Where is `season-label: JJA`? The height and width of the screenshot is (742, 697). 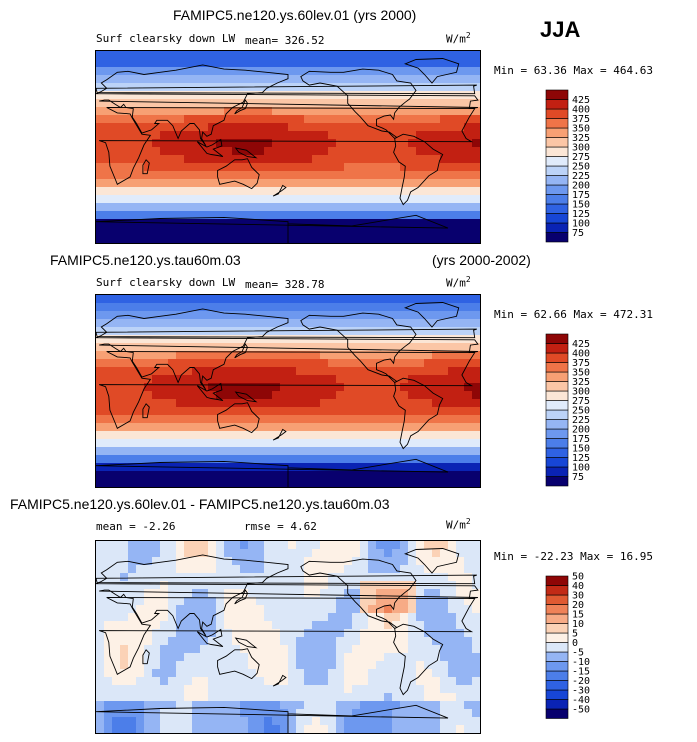
season-label: JJA is located at coordinates (560, 29).